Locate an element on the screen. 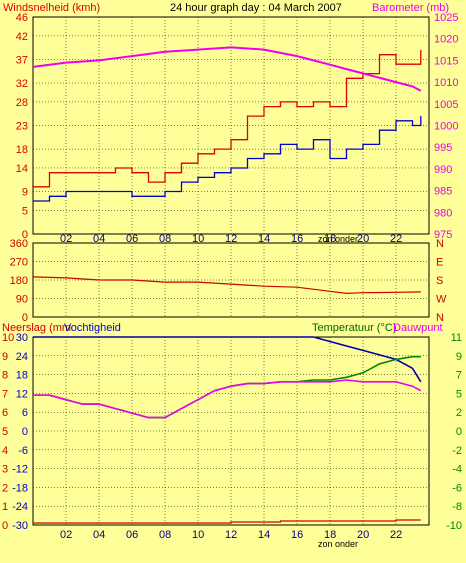 This screenshot has width=466, height=563. barometer-y-tick: 1015 is located at coordinates (446, 61).